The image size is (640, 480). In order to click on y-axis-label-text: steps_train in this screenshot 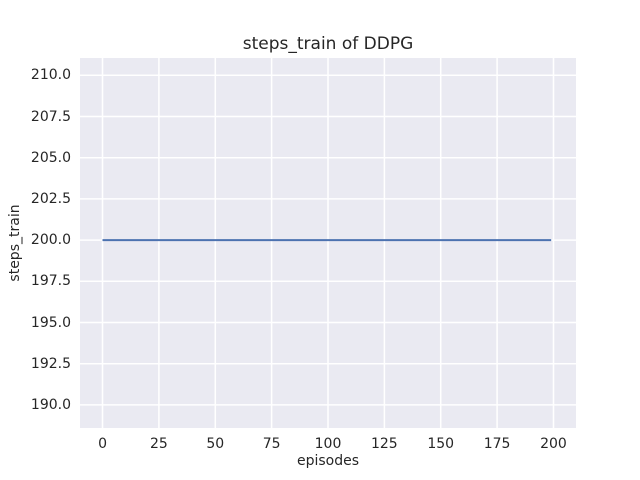, I will do `click(15, 243)`.